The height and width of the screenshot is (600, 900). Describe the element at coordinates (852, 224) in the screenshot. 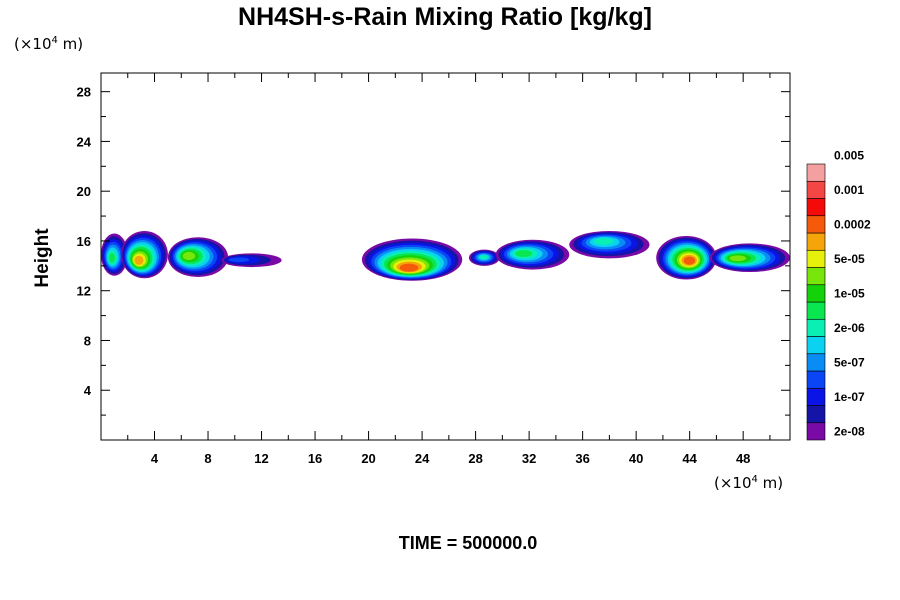

I see `colorbar-label: 0.0002` at that location.